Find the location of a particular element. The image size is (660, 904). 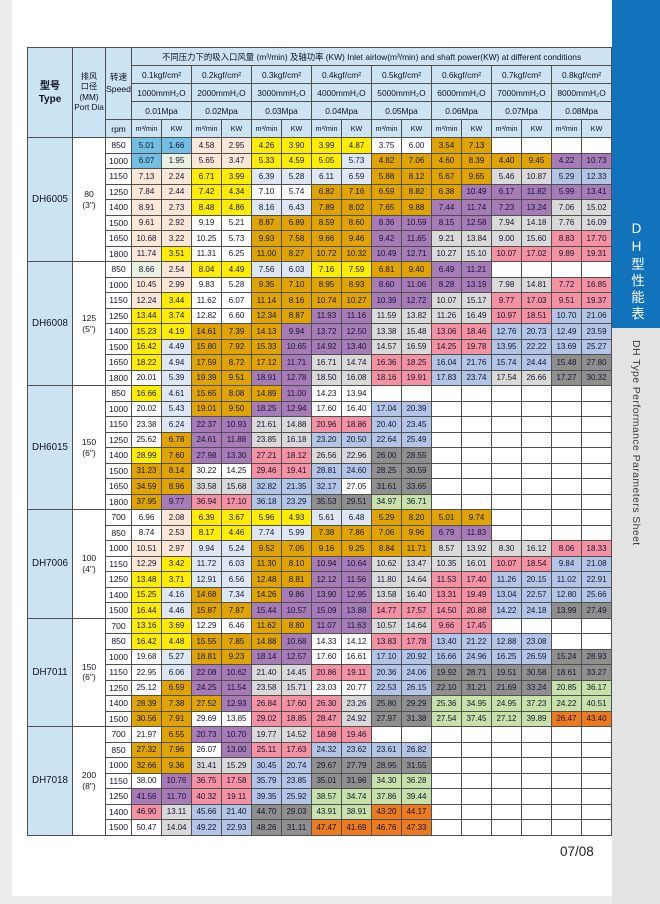

power-cell: 18.46 is located at coordinates (476, 331).